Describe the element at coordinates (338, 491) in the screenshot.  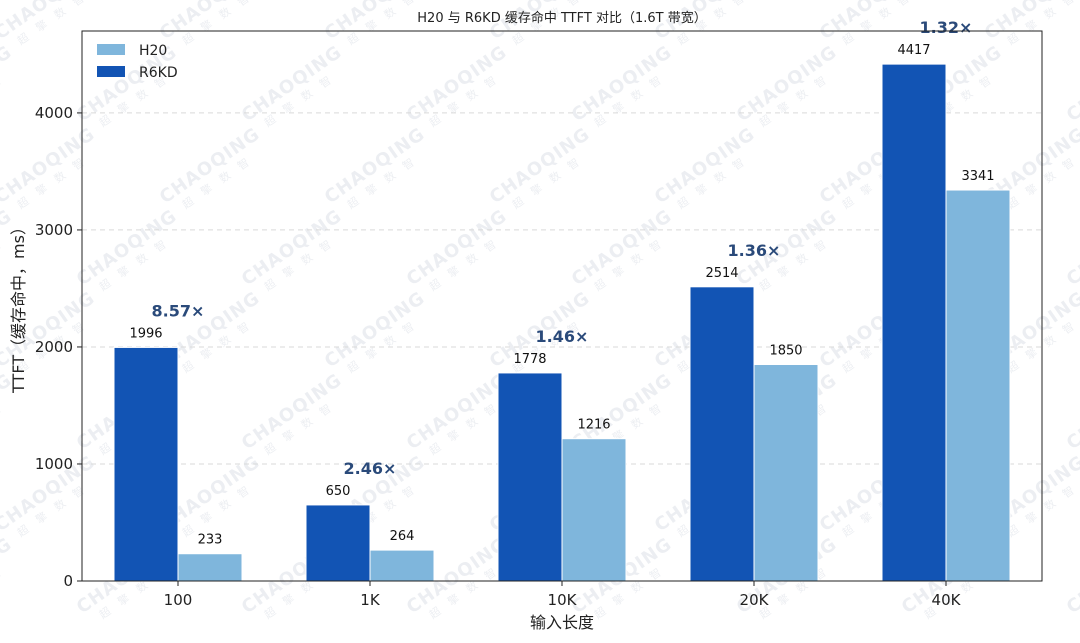
I see `bar-value-label: 650` at that location.